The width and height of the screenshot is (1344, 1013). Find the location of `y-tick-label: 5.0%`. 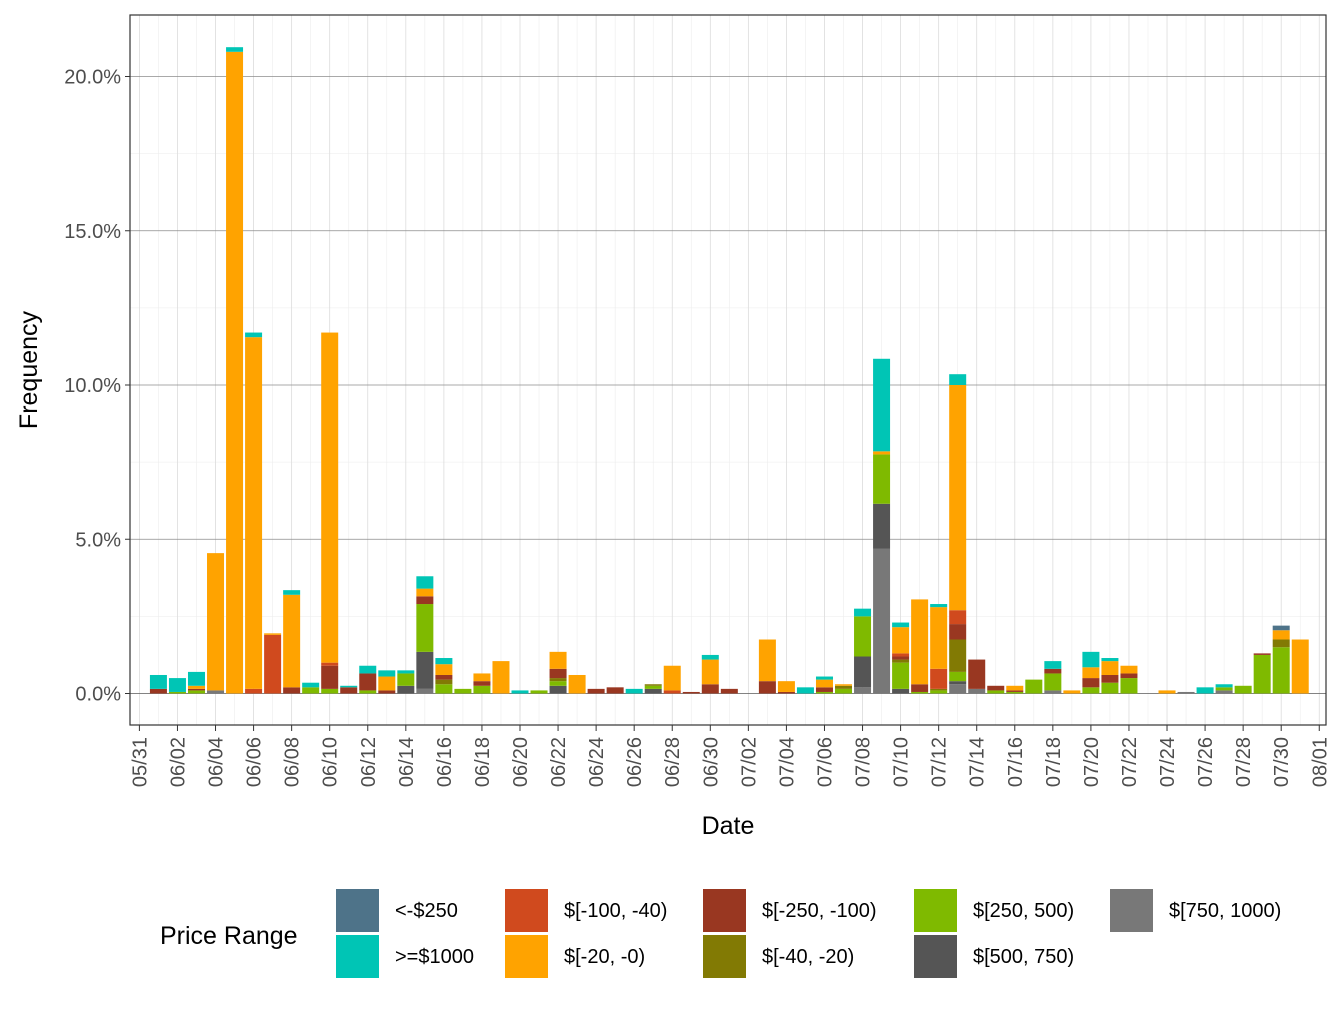

y-tick-label: 5.0% is located at coordinates (98, 540).